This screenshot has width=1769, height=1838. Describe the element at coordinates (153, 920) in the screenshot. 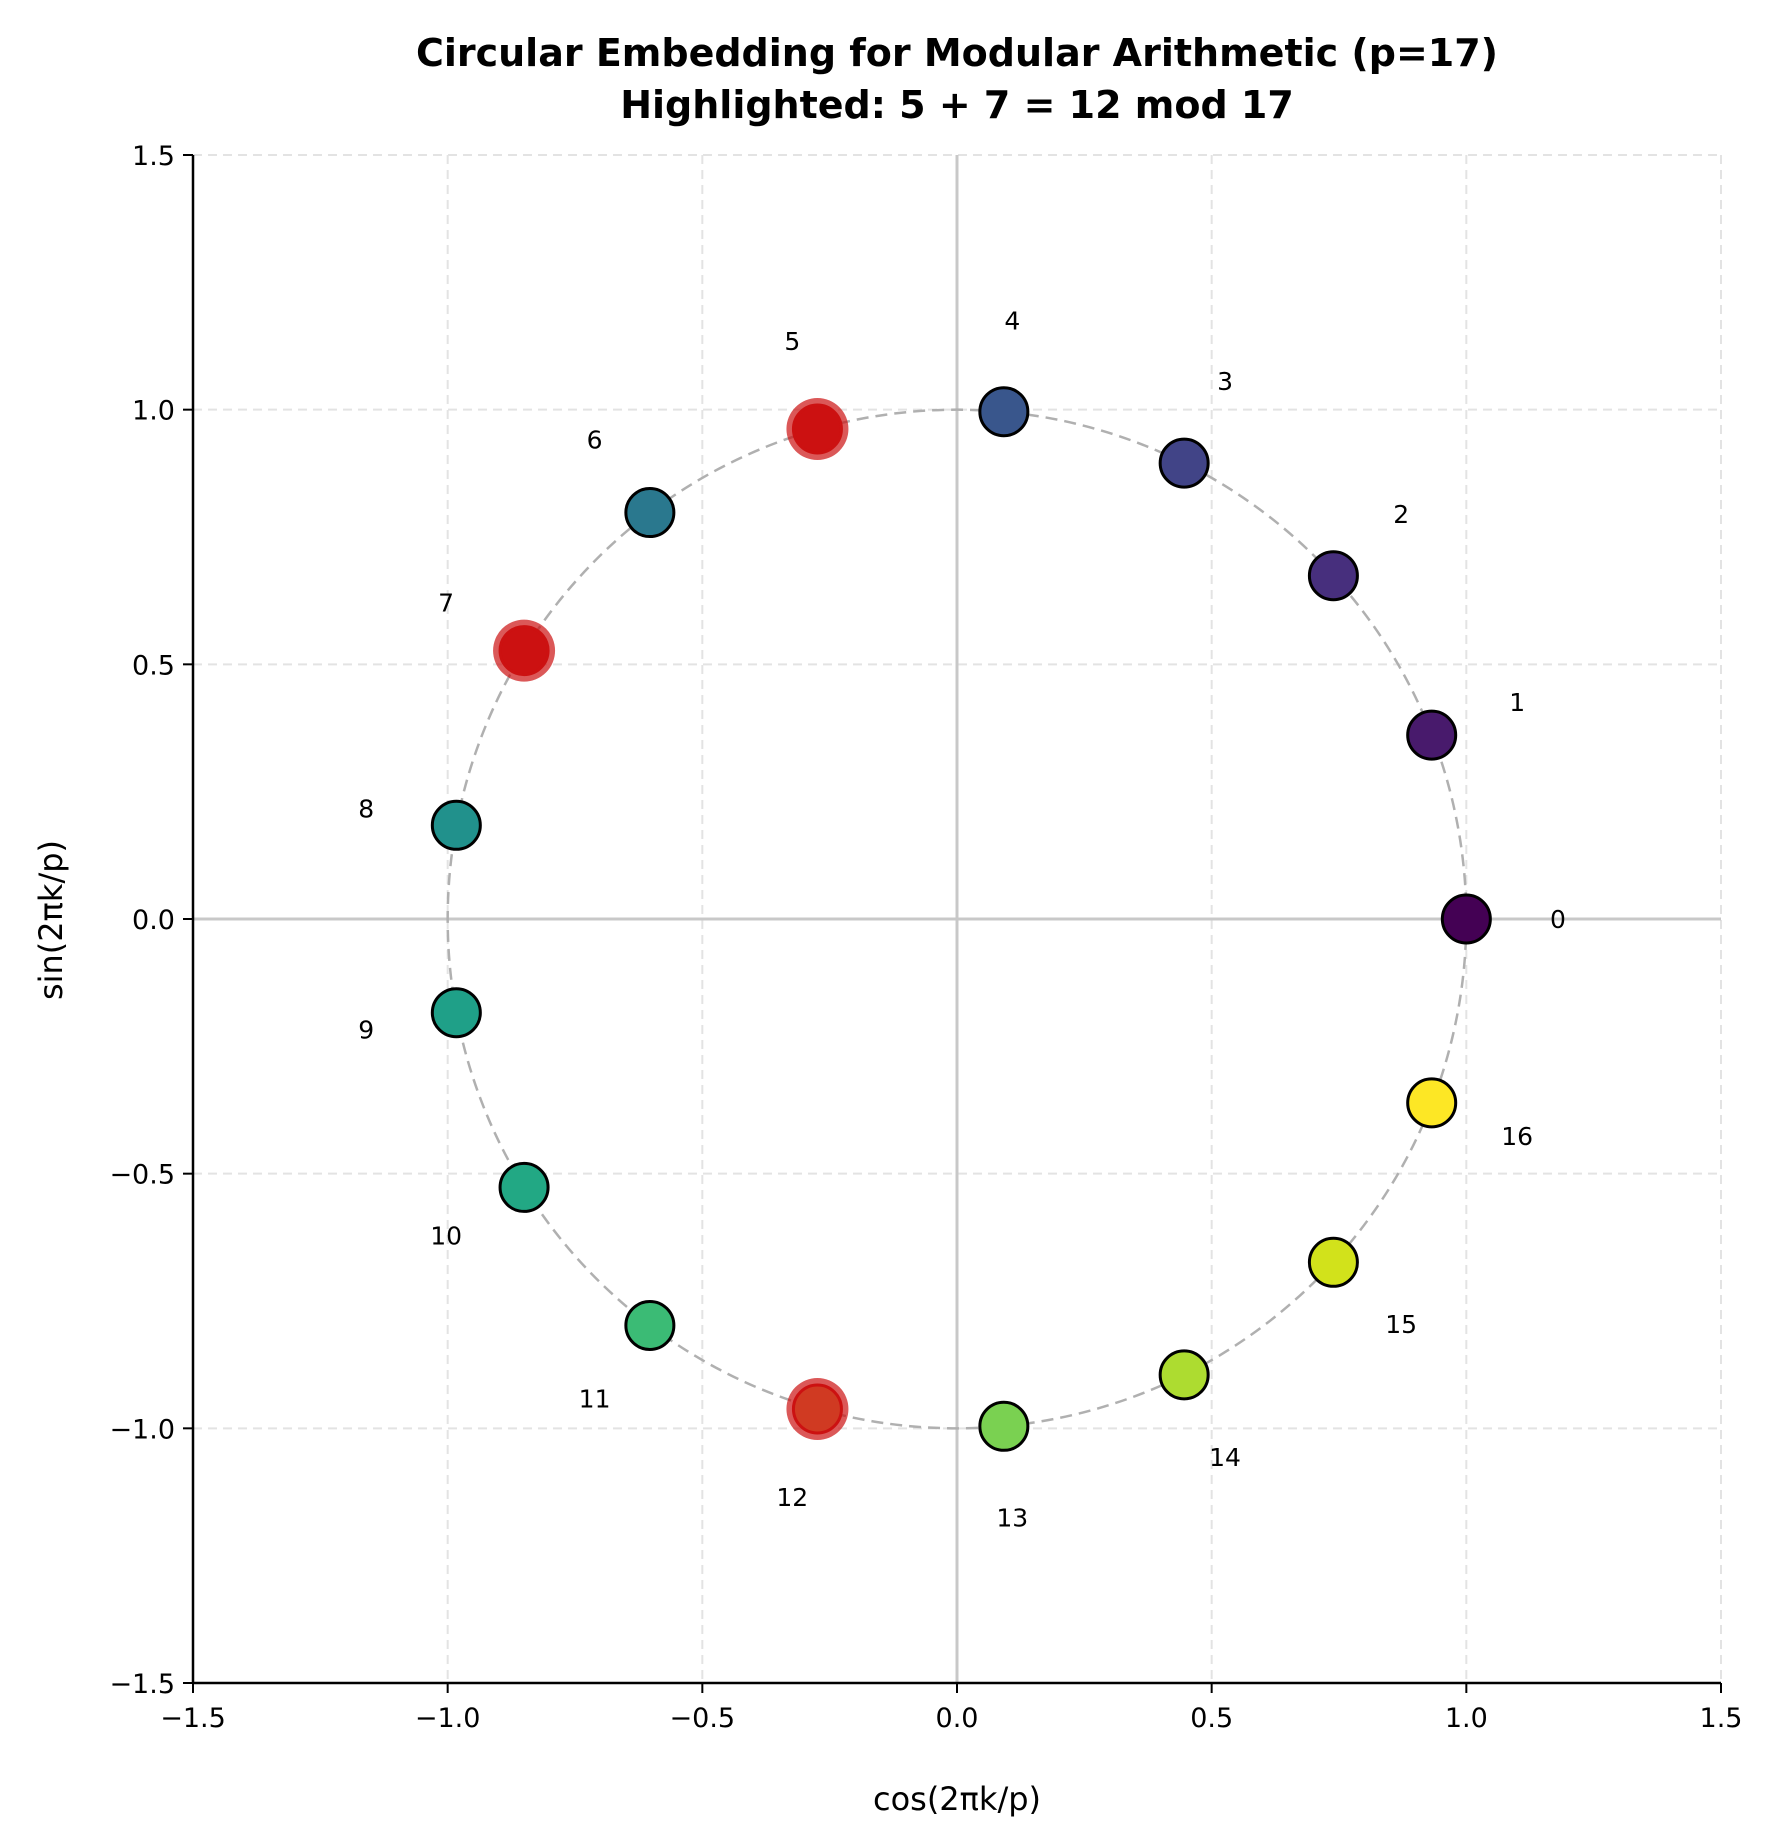

I see `y-tick-label: 0.0` at that location.